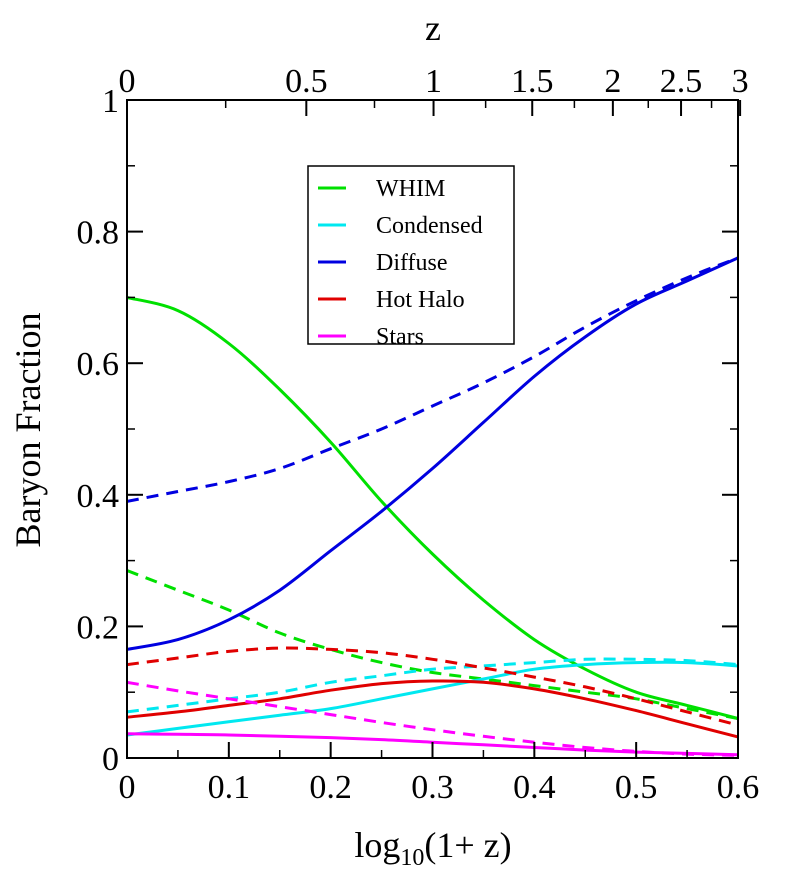  Describe the element at coordinates (229, 787) in the screenshot. I see `x-tick-label: 0.1` at that location.